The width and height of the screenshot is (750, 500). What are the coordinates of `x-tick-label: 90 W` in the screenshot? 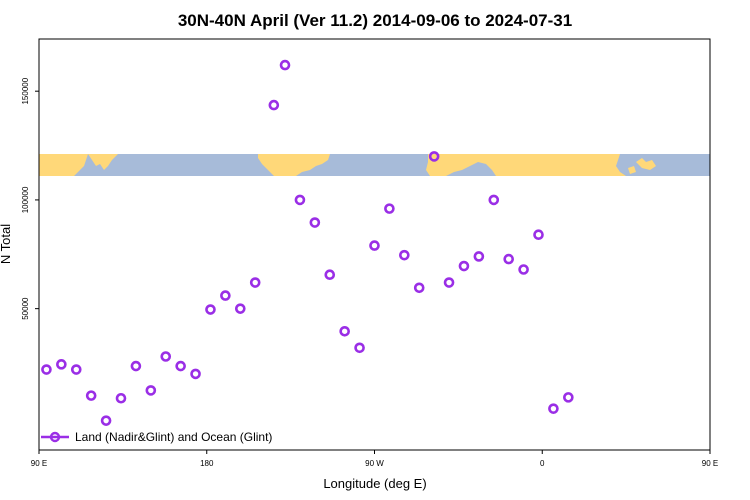 It's located at (374, 463).